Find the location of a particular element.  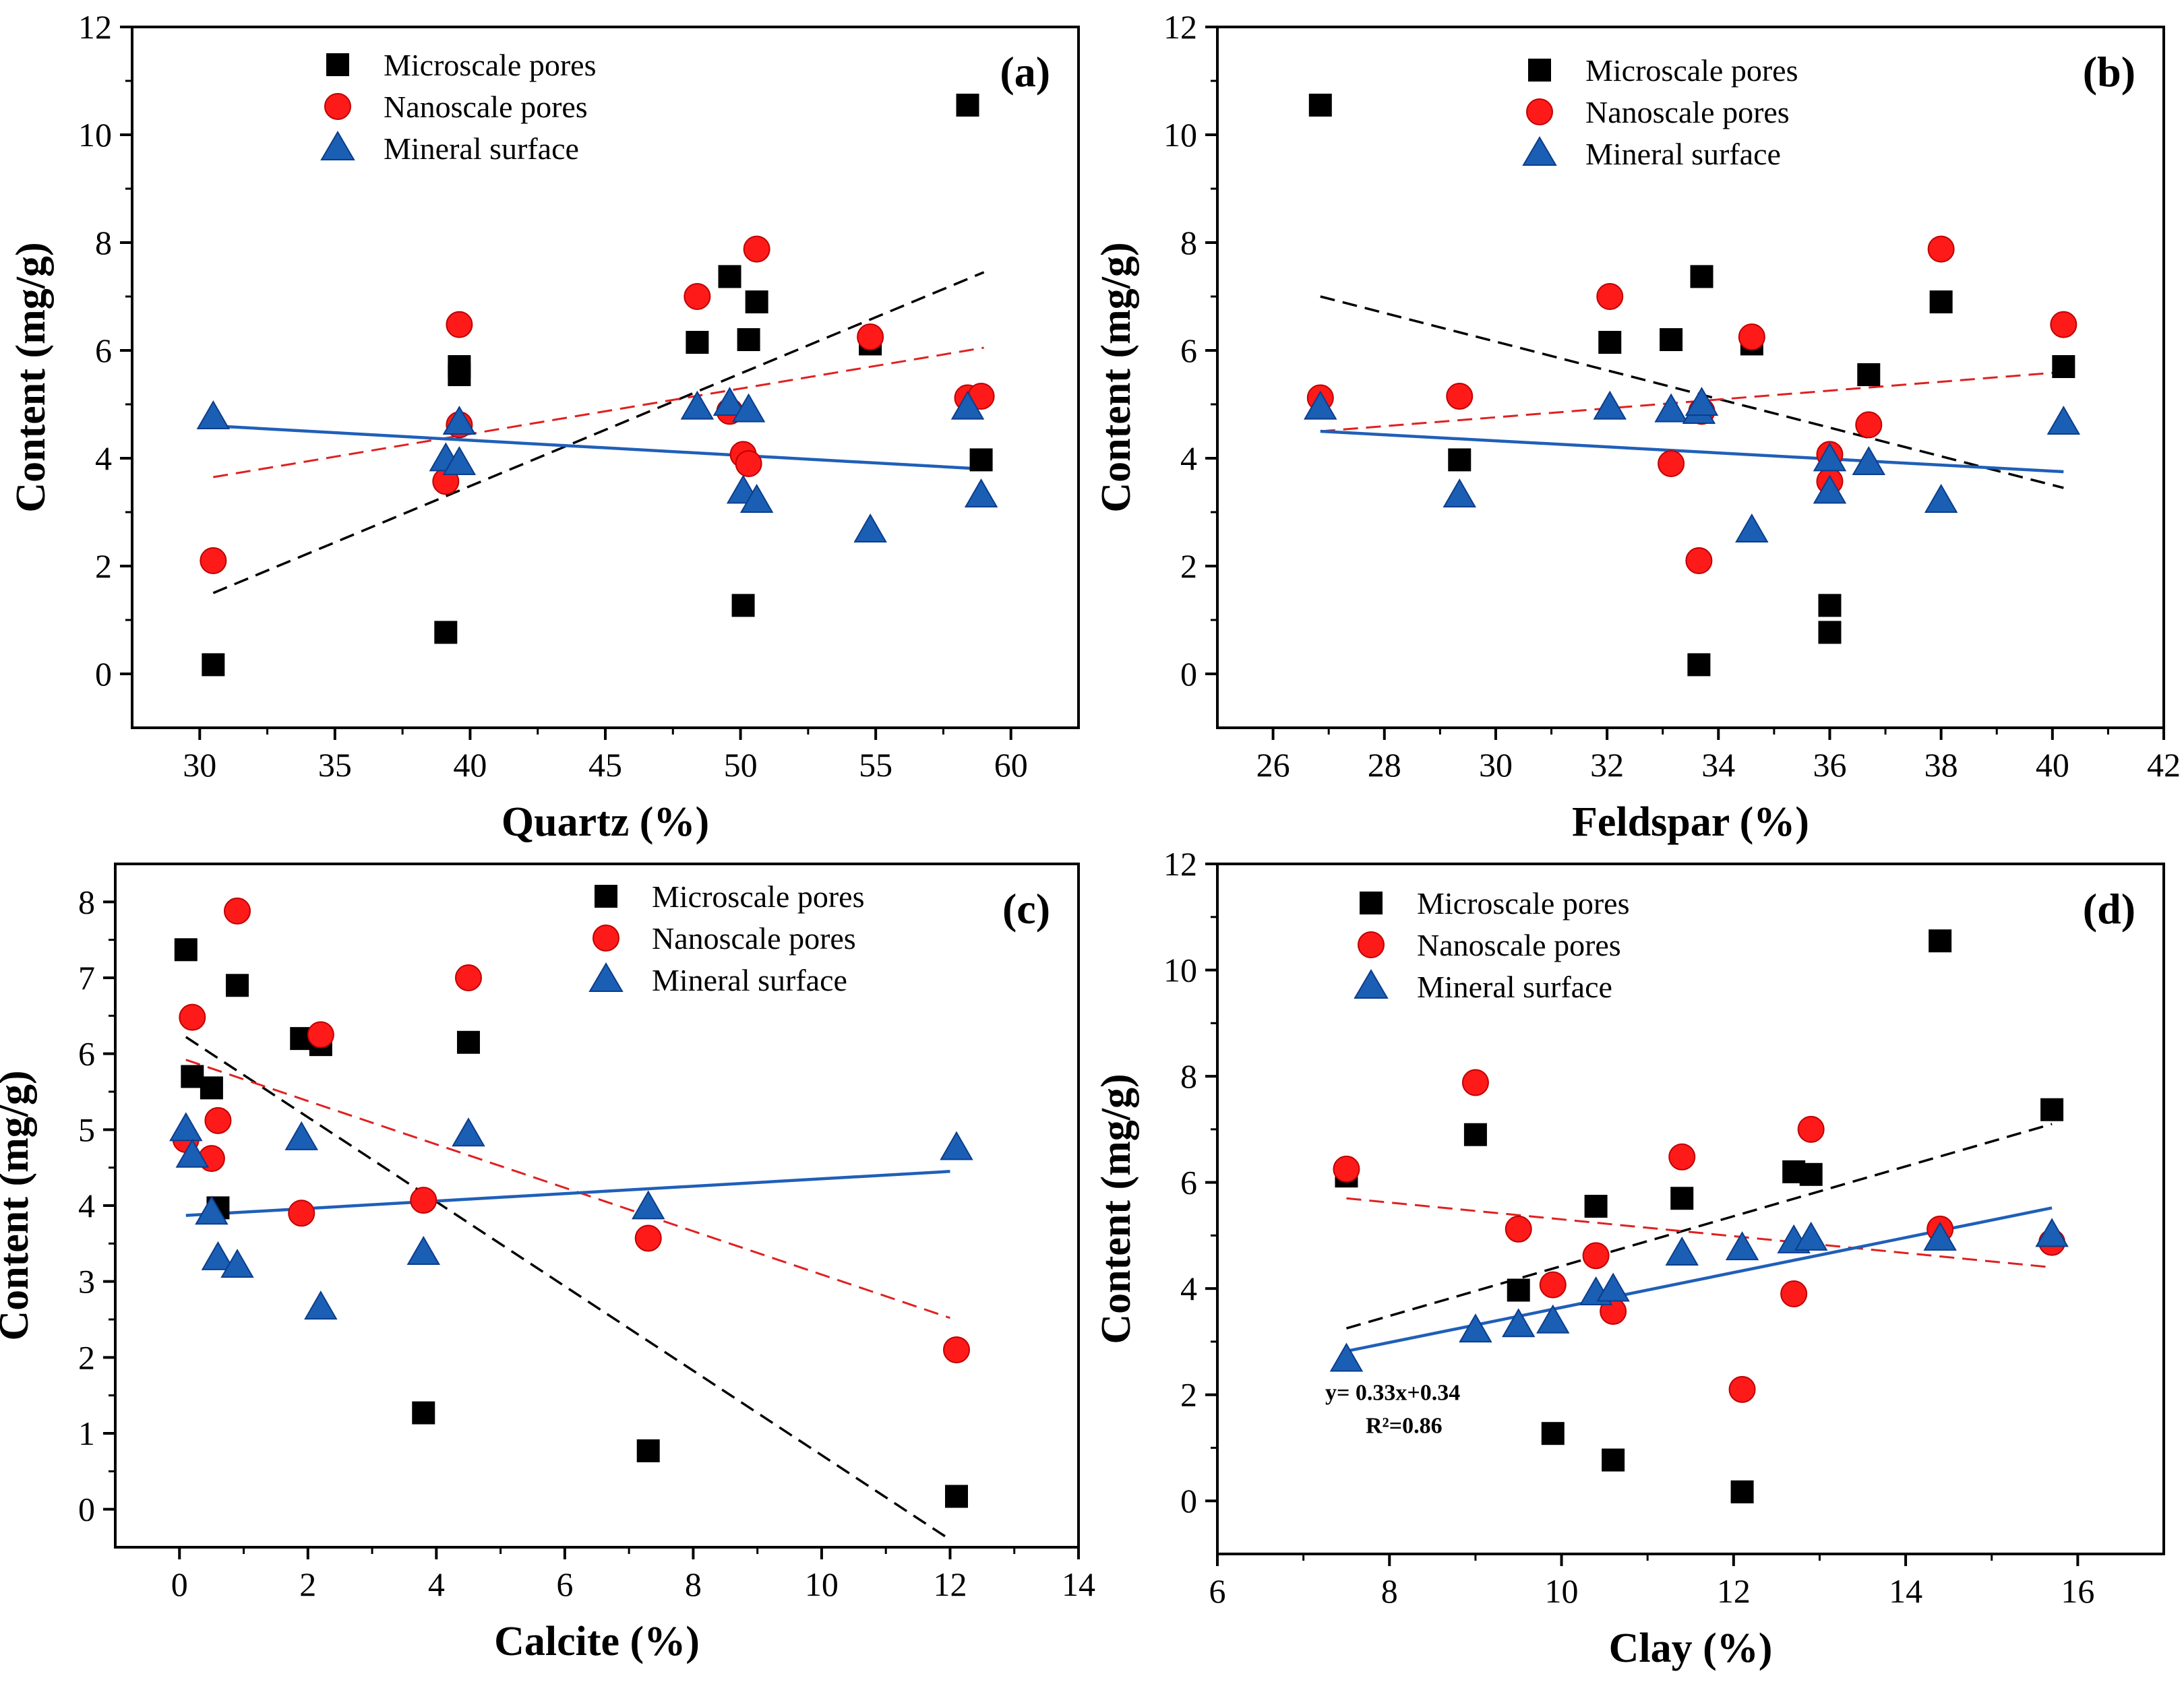

y-tick-label: 8 is located at coordinates (1188, 242).